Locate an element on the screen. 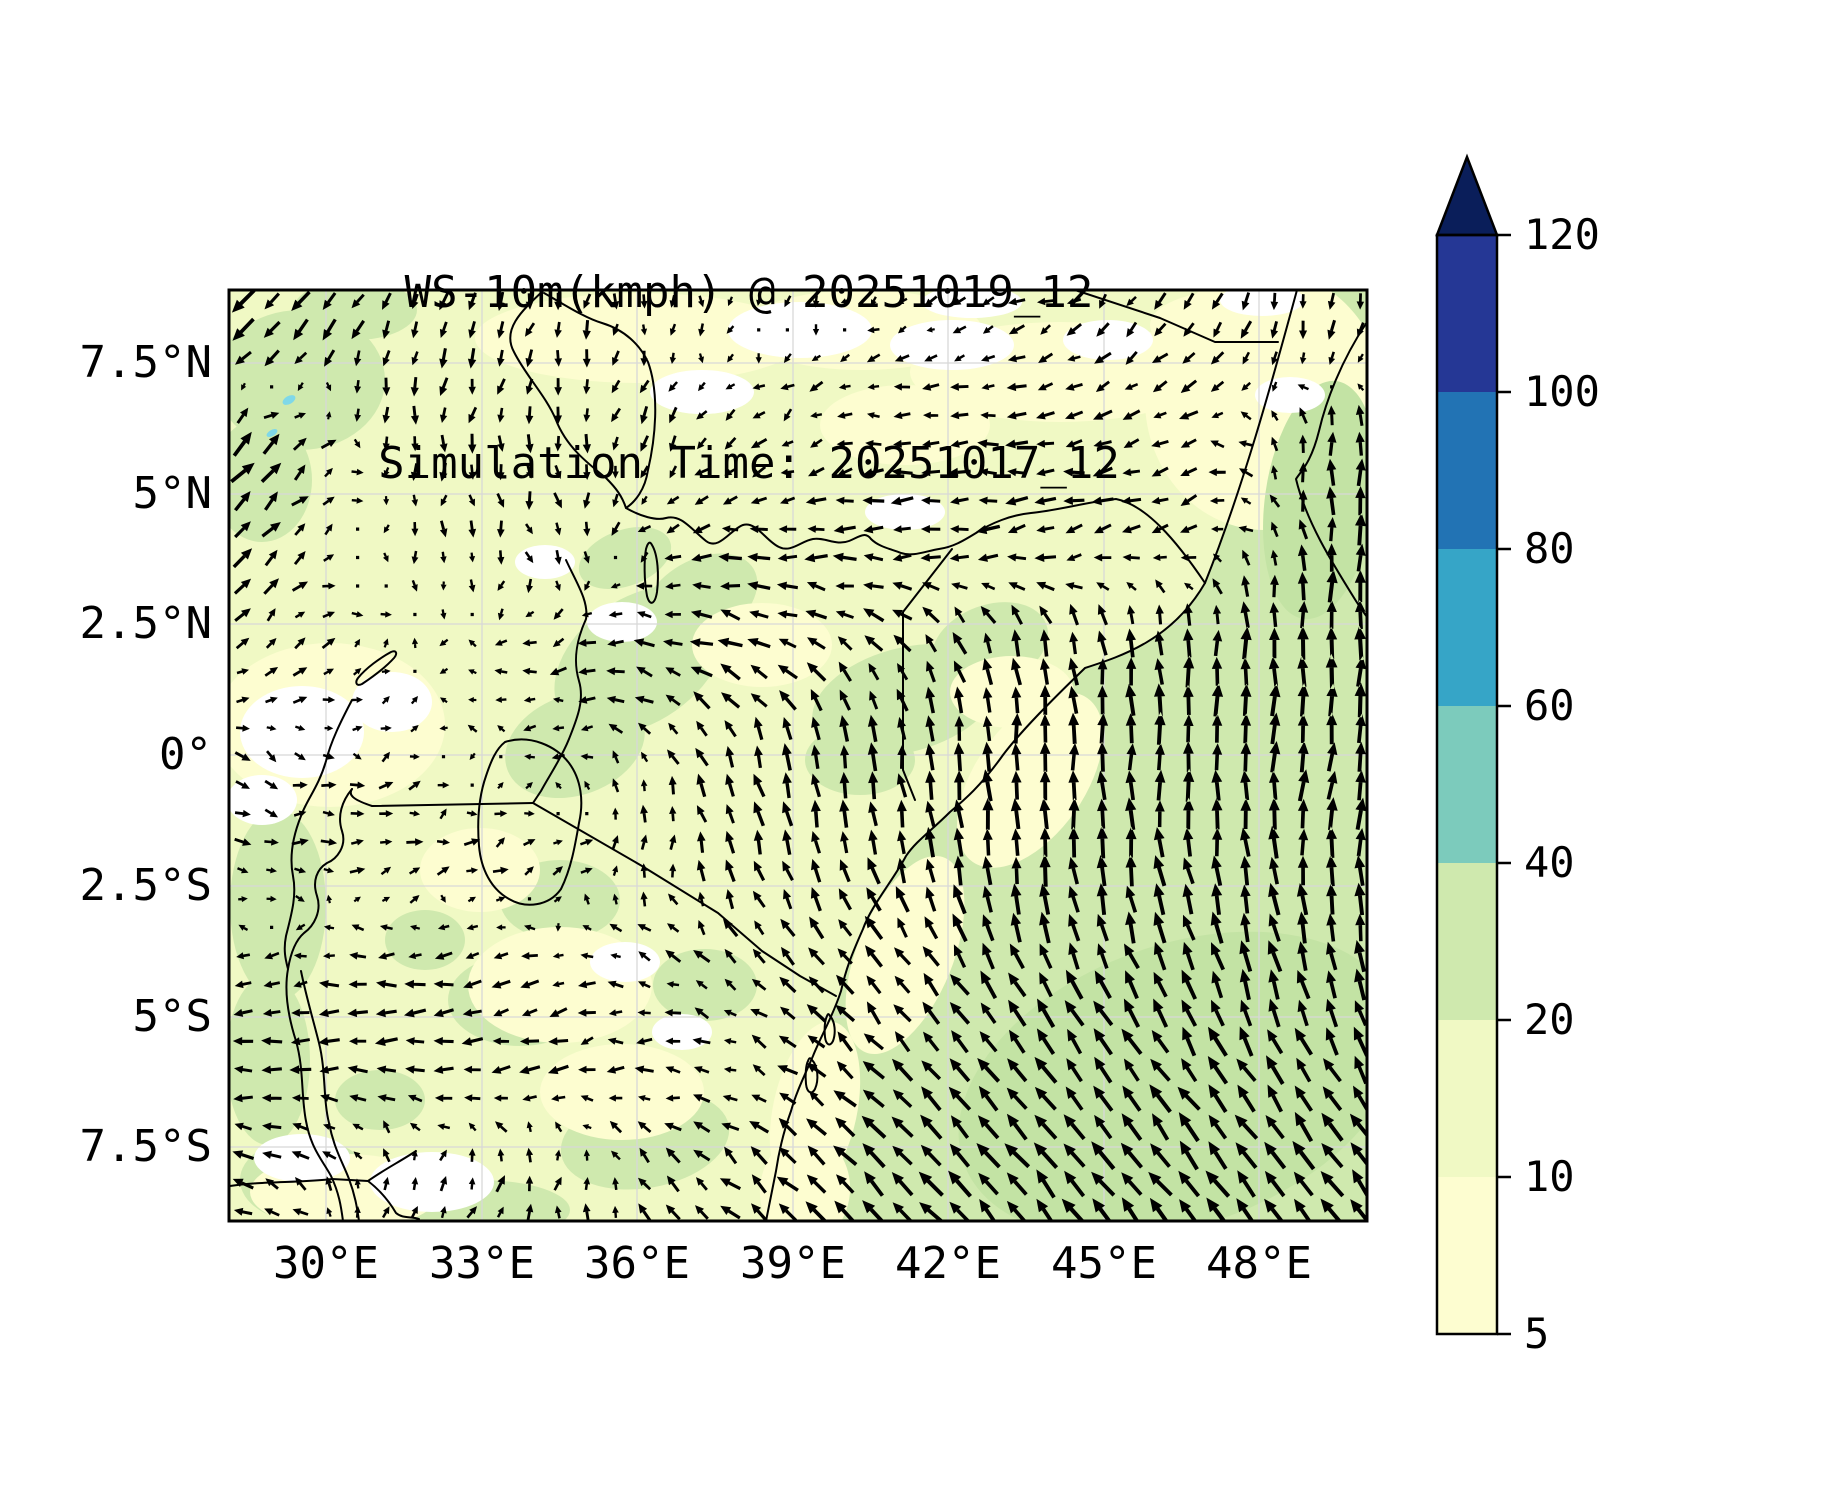  x-tick-label: 48°E is located at coordinates (1259, 1263).